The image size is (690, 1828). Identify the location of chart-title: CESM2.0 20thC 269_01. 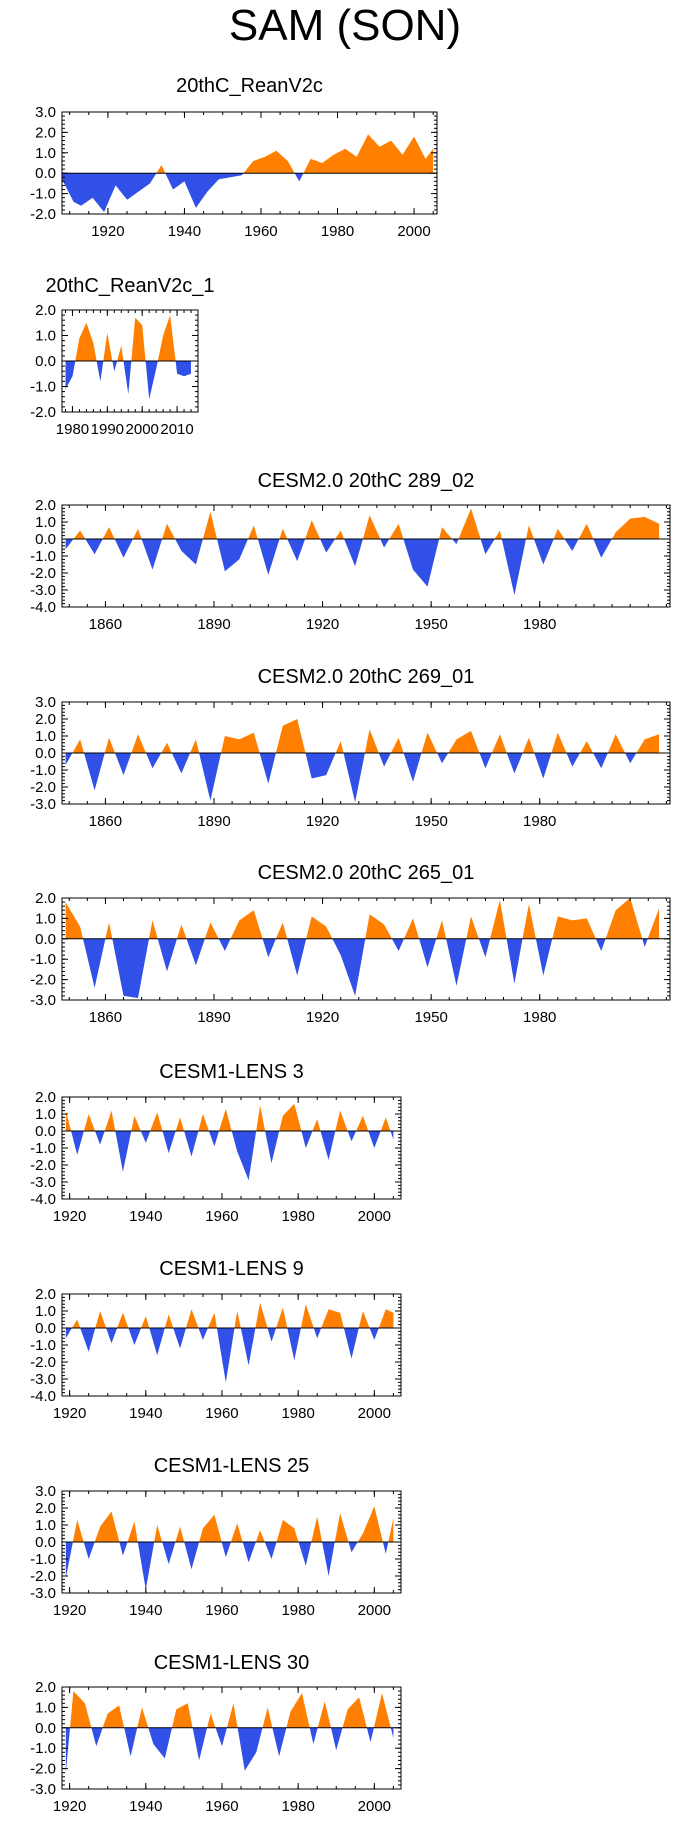
(366, 677).